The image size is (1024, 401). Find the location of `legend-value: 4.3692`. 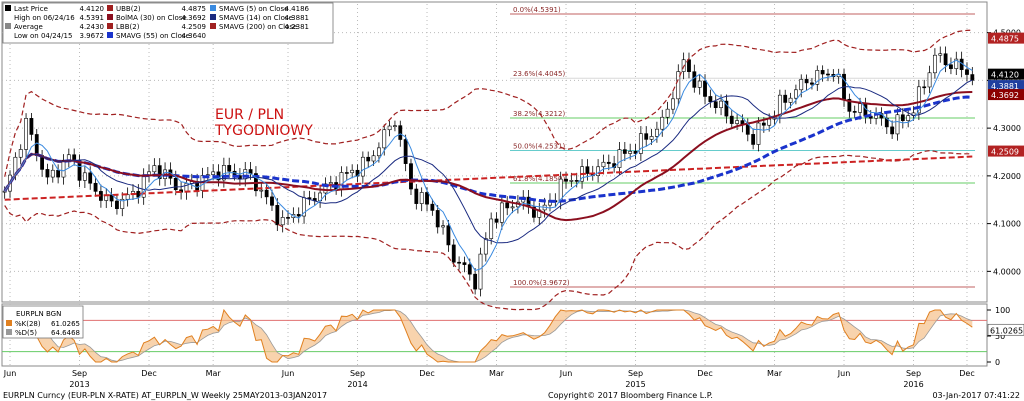

legend-value: 4.3692 is located at coordinates (194, 18).